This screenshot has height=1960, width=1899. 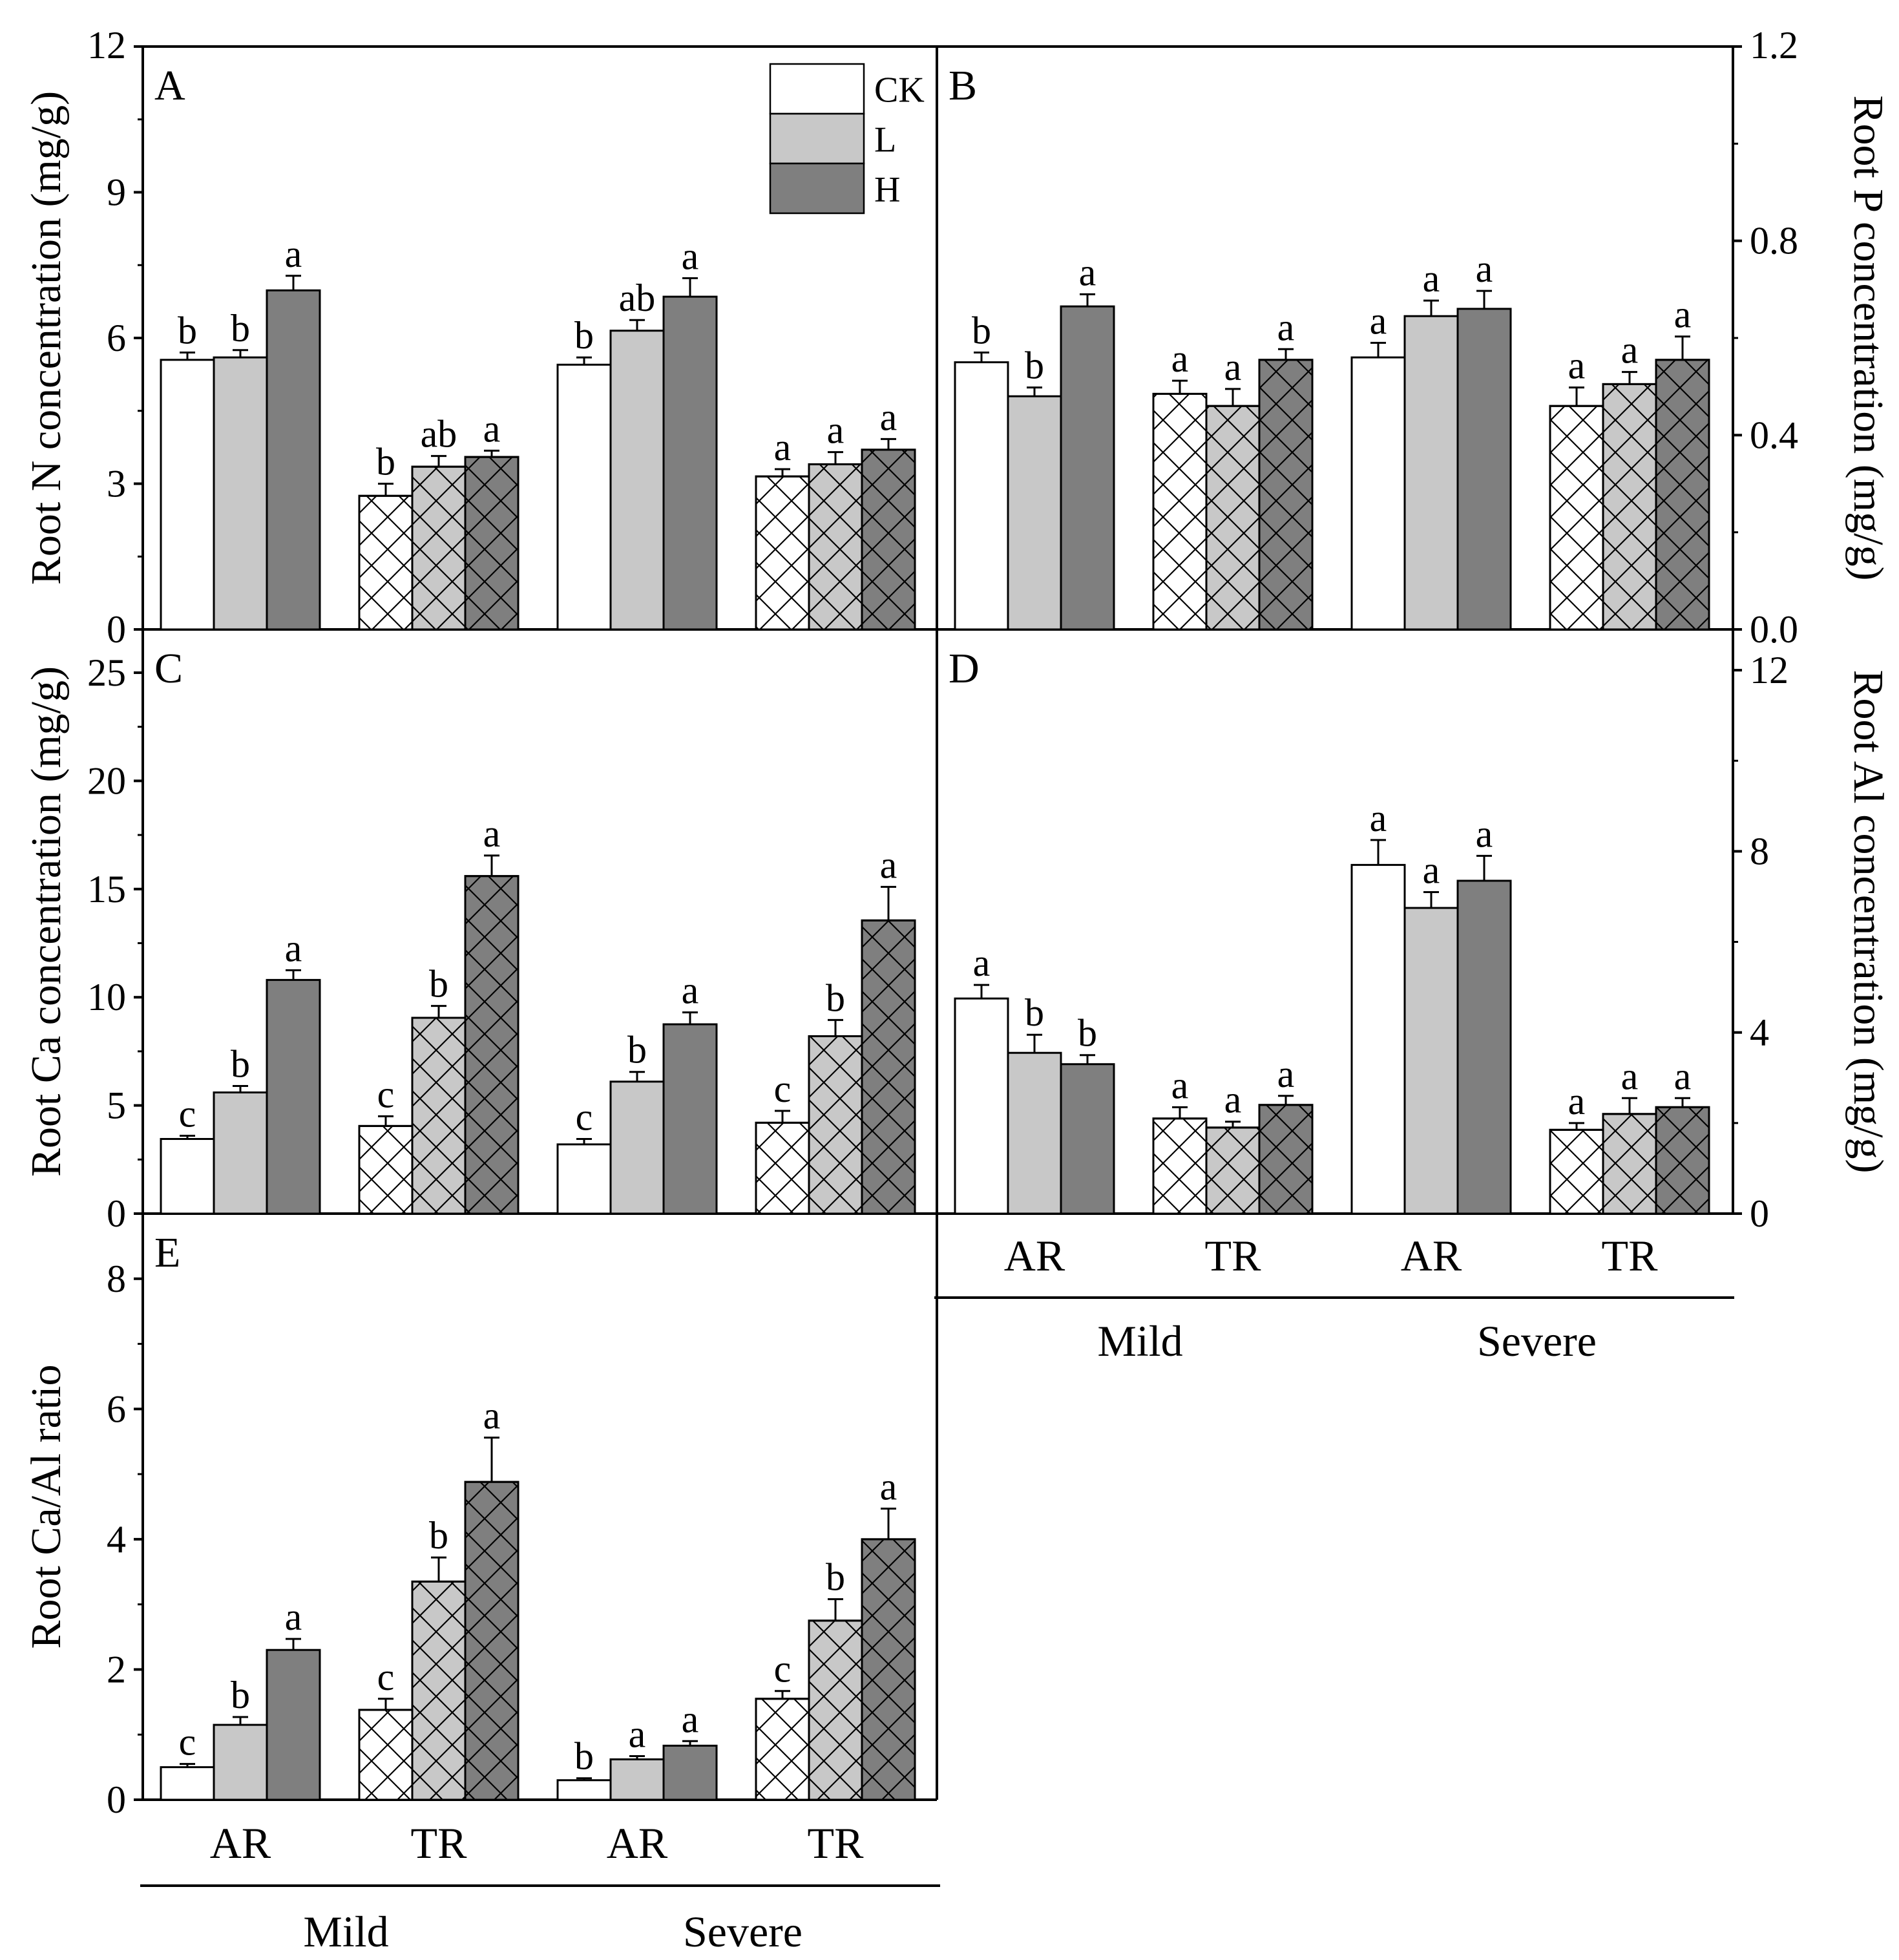 I want to click on panel-label: C, so click(x=168, y=668).